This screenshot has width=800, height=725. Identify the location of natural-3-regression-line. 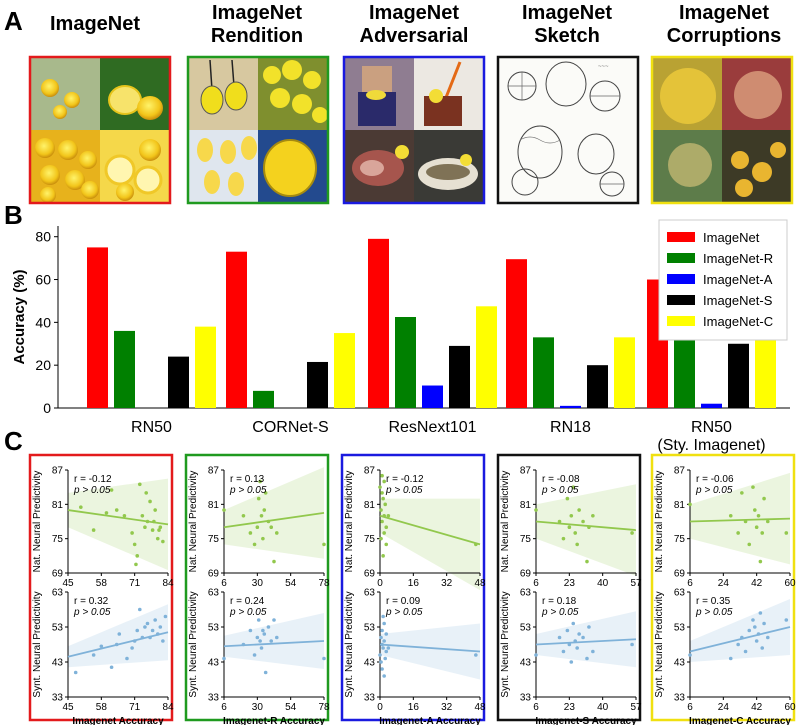
(586, 525).